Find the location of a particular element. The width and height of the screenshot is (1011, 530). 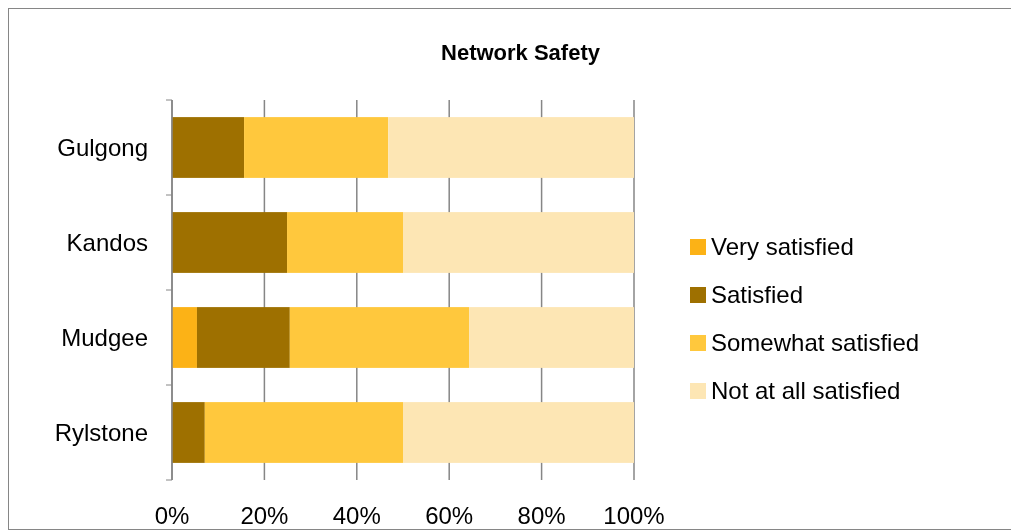

legend-label: Not at all satisfied is located at coordinates (806, 391).